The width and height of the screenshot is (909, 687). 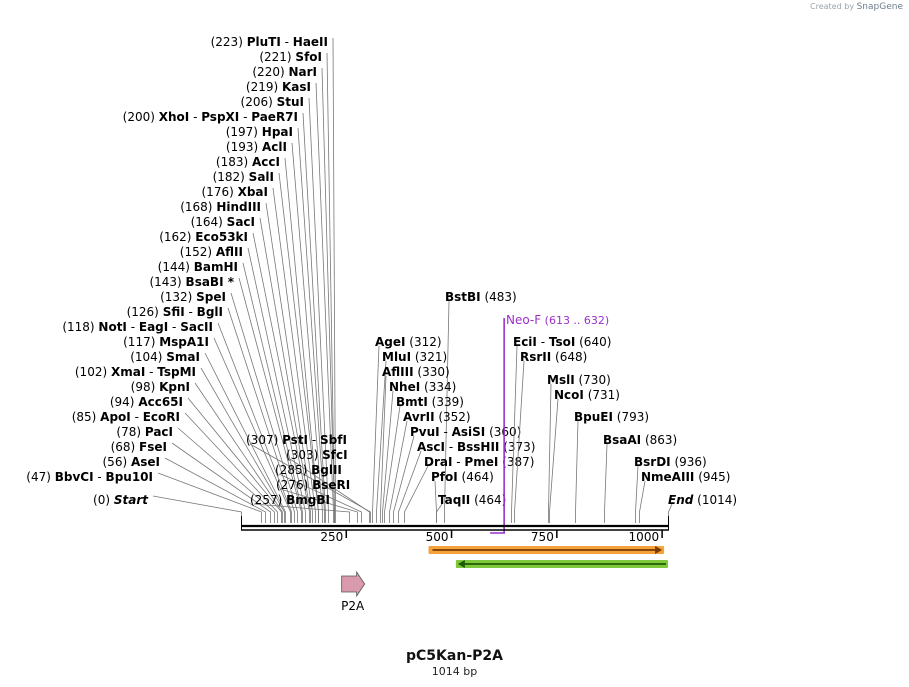 I want to click on site-position: (98), so click(x=145, y=387).